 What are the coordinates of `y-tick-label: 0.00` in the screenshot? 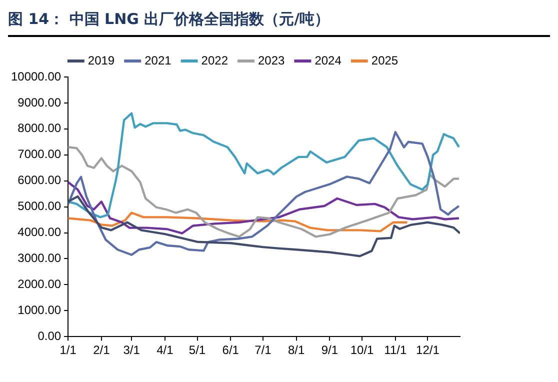 It's located at (50, 335).